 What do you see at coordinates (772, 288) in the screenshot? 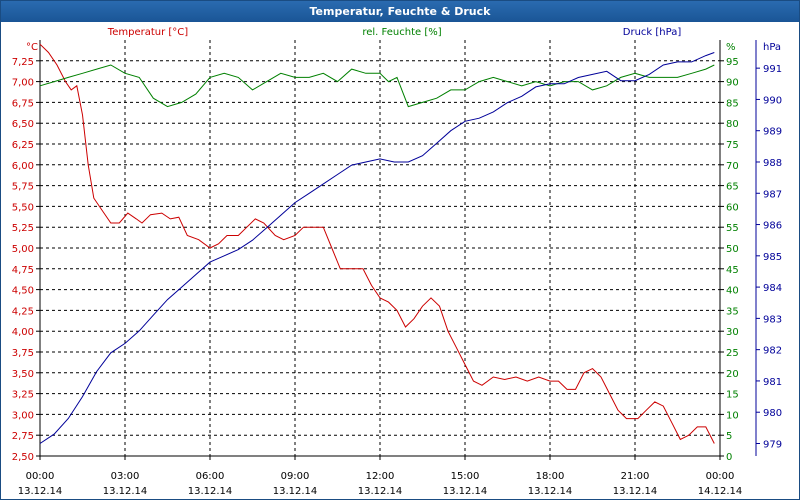
I see `pressure-tick-label: 984` at bounding box center [772, 288].